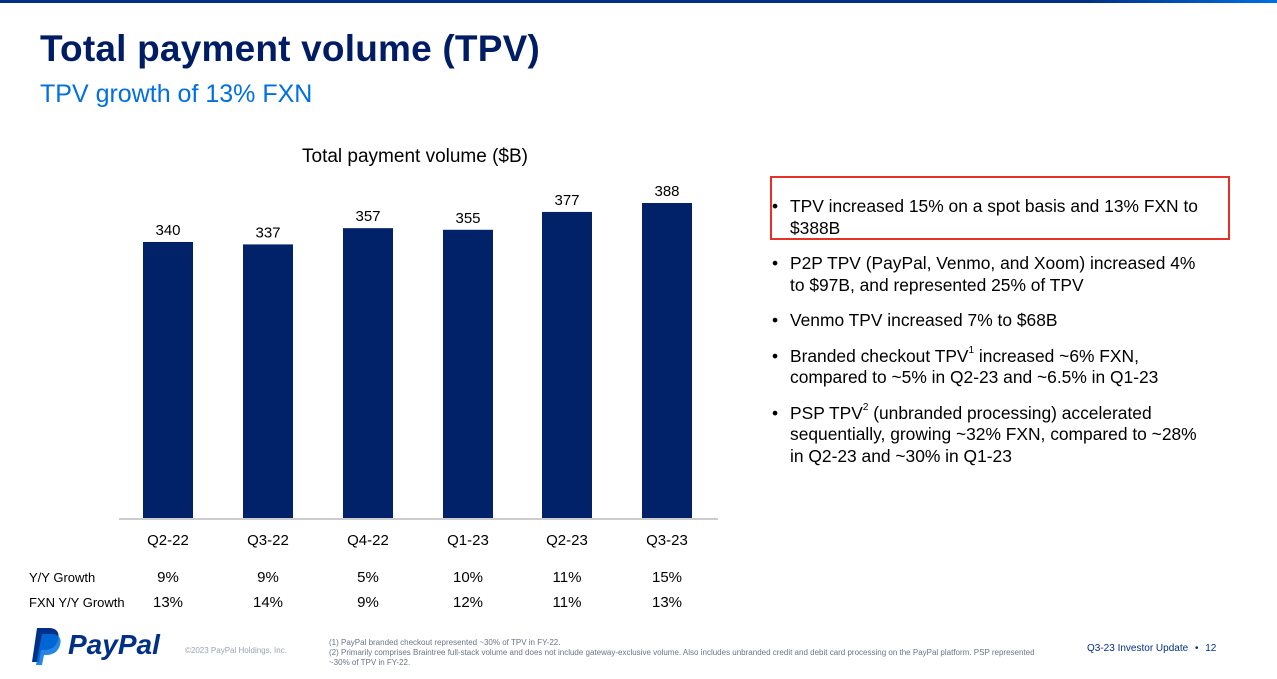 This screenshot has width=1277, height=679. I want to click on paypal-wordmark: PayPal, so click(114, 644).